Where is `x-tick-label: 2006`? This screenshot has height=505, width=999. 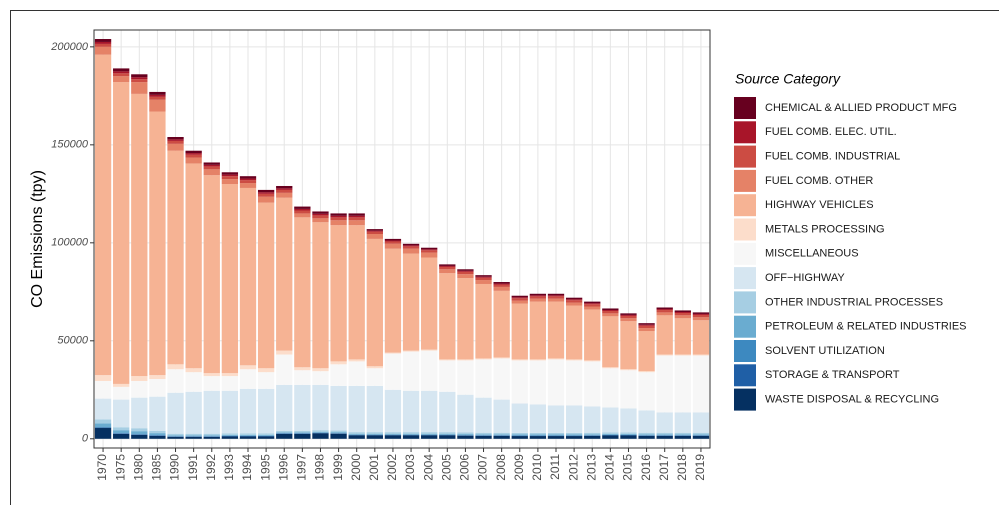
x-tick-label: 2006 is located at coordinates (465, 467).